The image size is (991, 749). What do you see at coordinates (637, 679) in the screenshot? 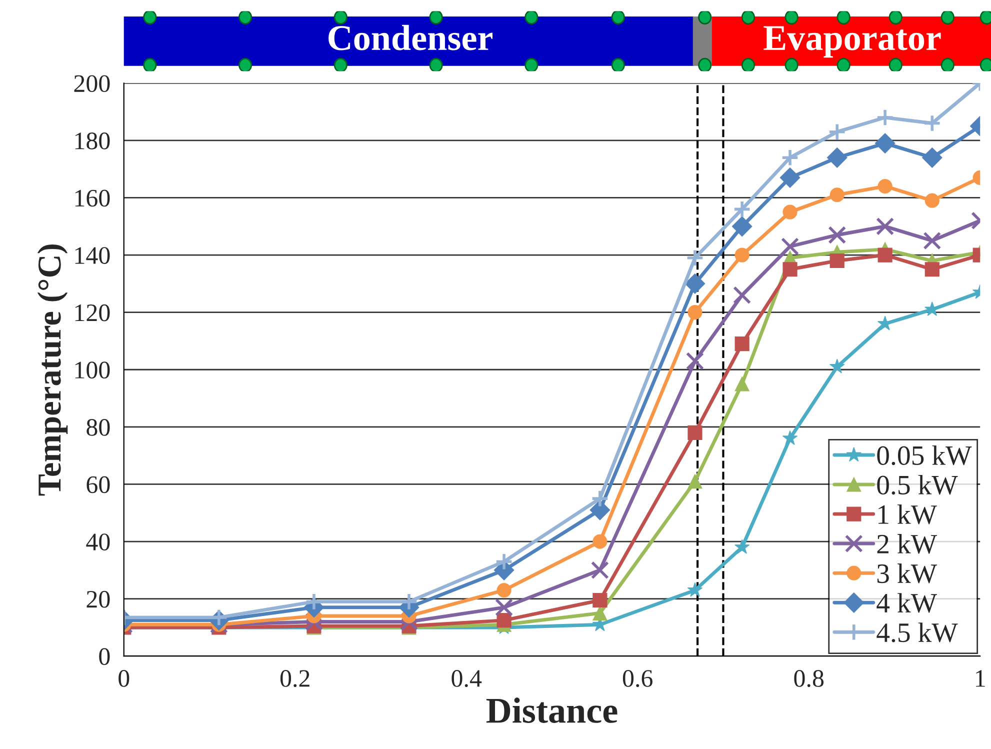
I see `x-tick-label: 0.6` at bounding box center [637, 679].